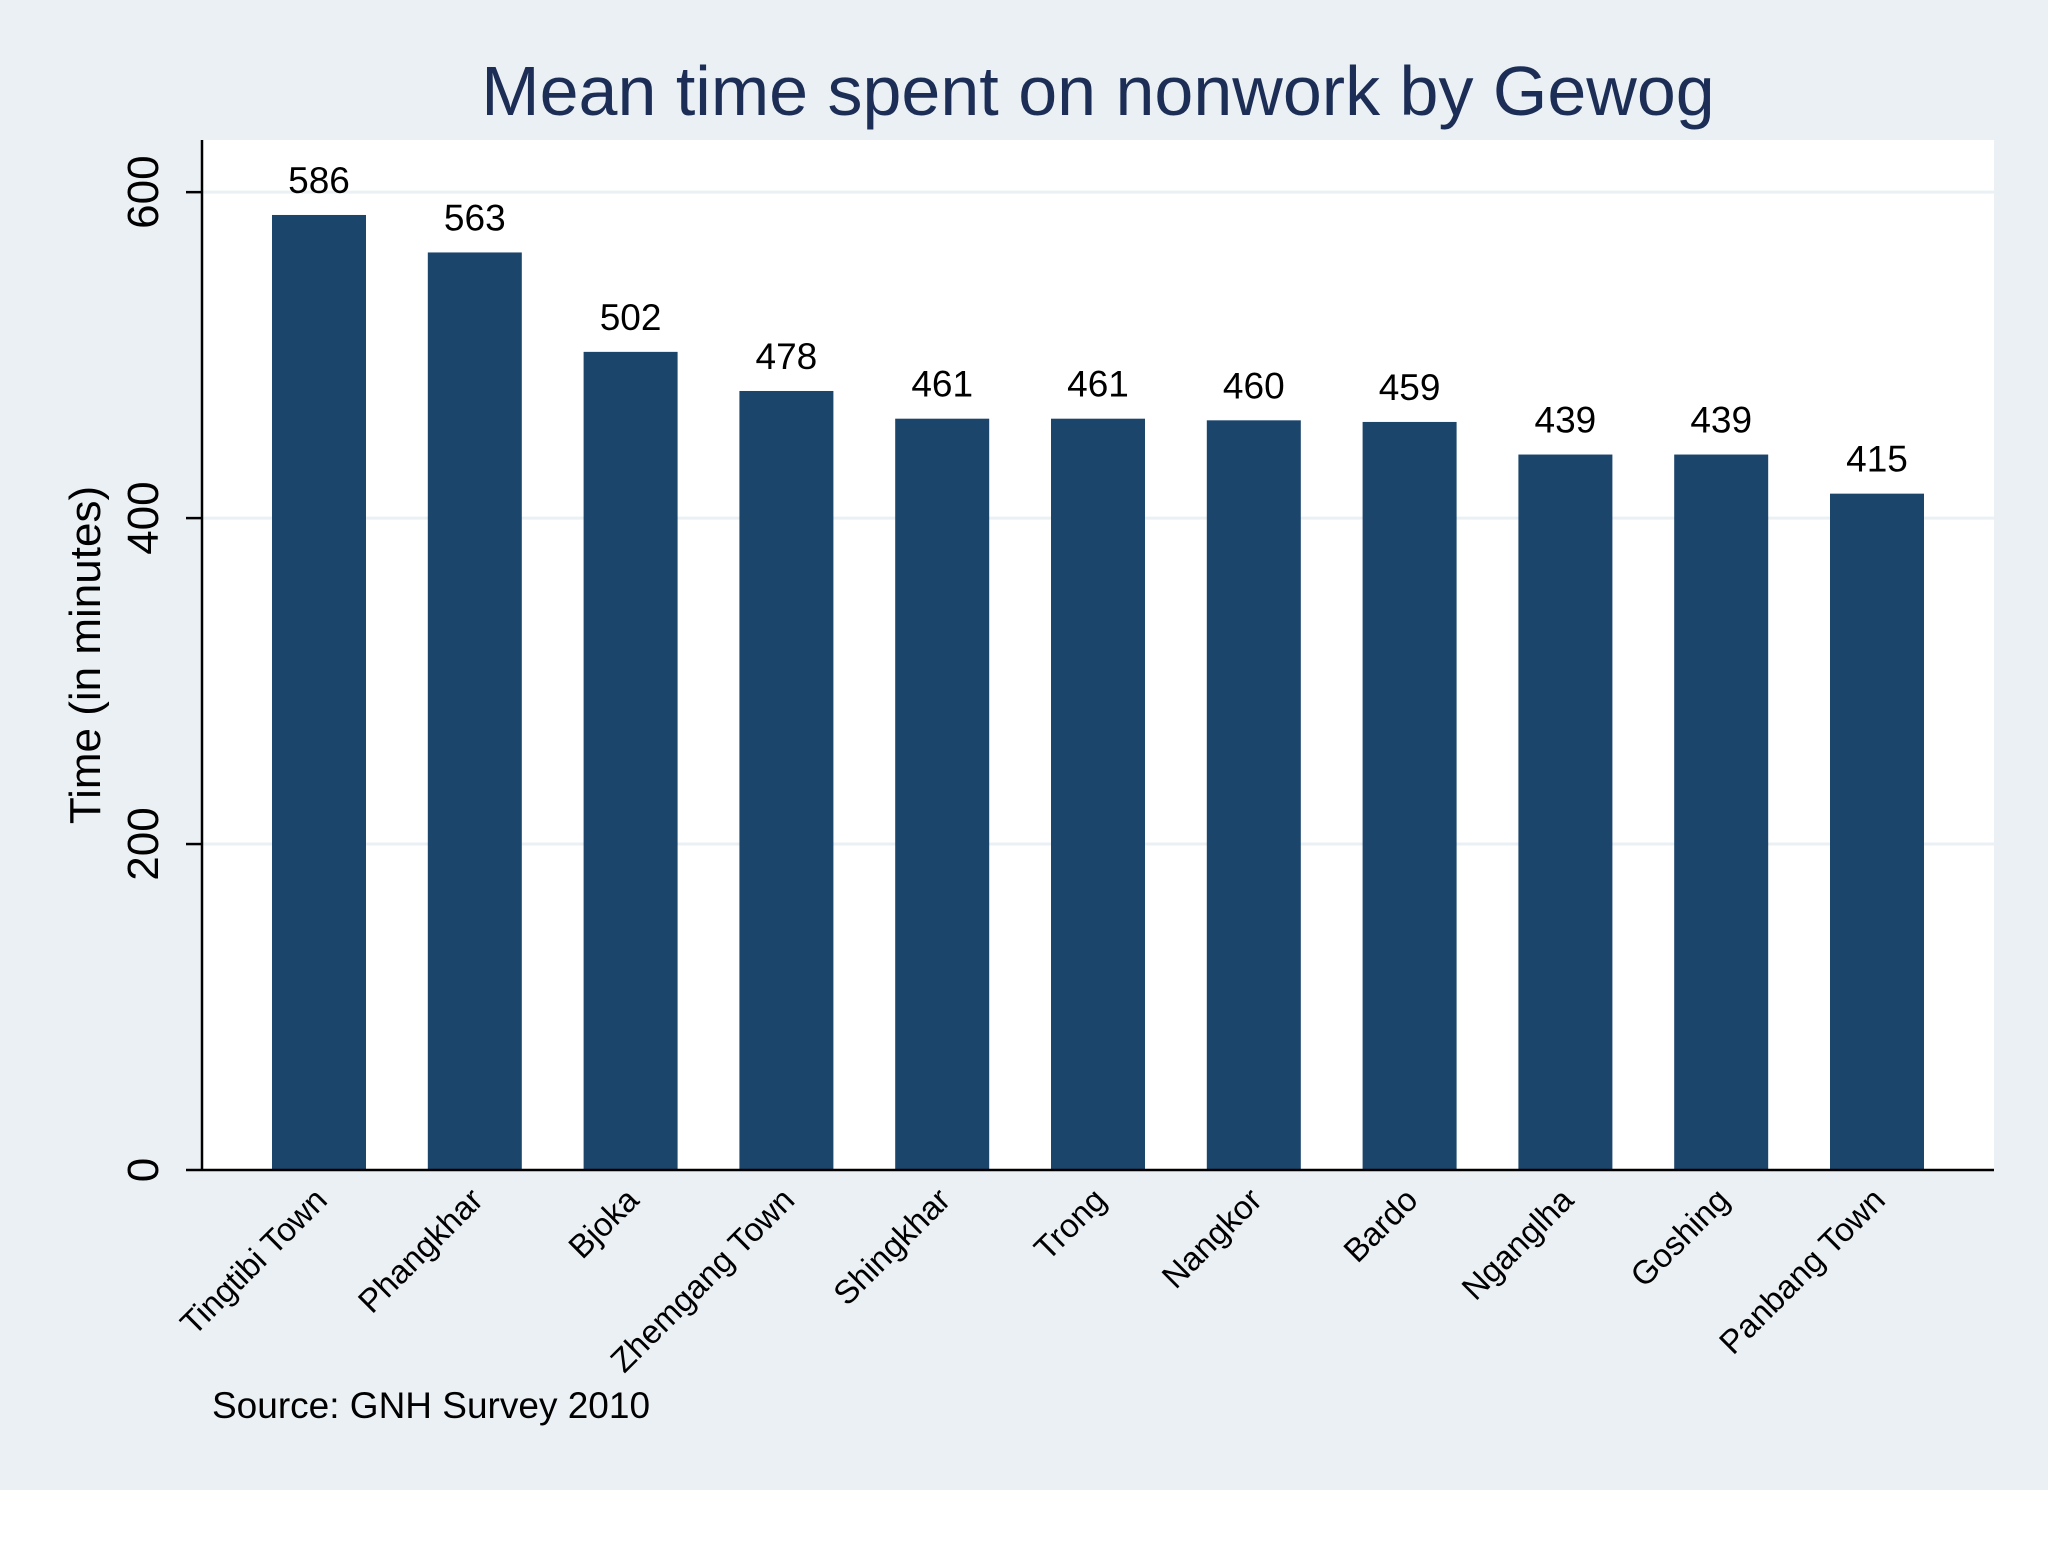 Image resolution: width=2048 pixels, height=1541 pixels. Describe the element at coordinates (1877, 459) in the screenshot. I see `data-label: 415` at that location.